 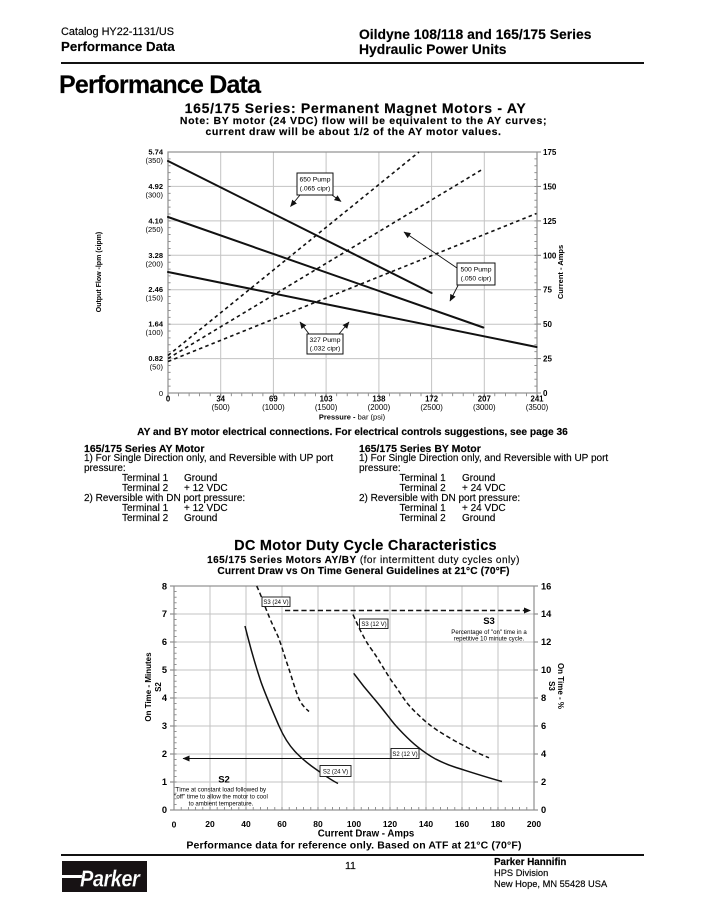 I want to click on svg-text: 650 Pump, so click(x=315, y=180).